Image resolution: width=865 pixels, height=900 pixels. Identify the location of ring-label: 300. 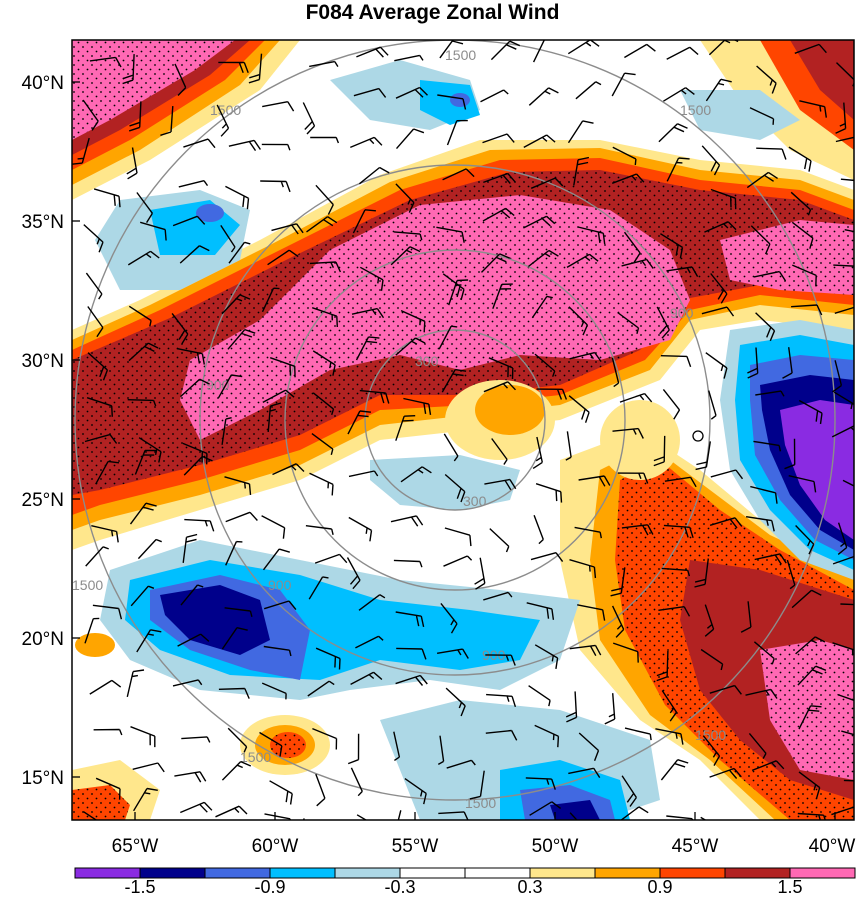
(427, 361).